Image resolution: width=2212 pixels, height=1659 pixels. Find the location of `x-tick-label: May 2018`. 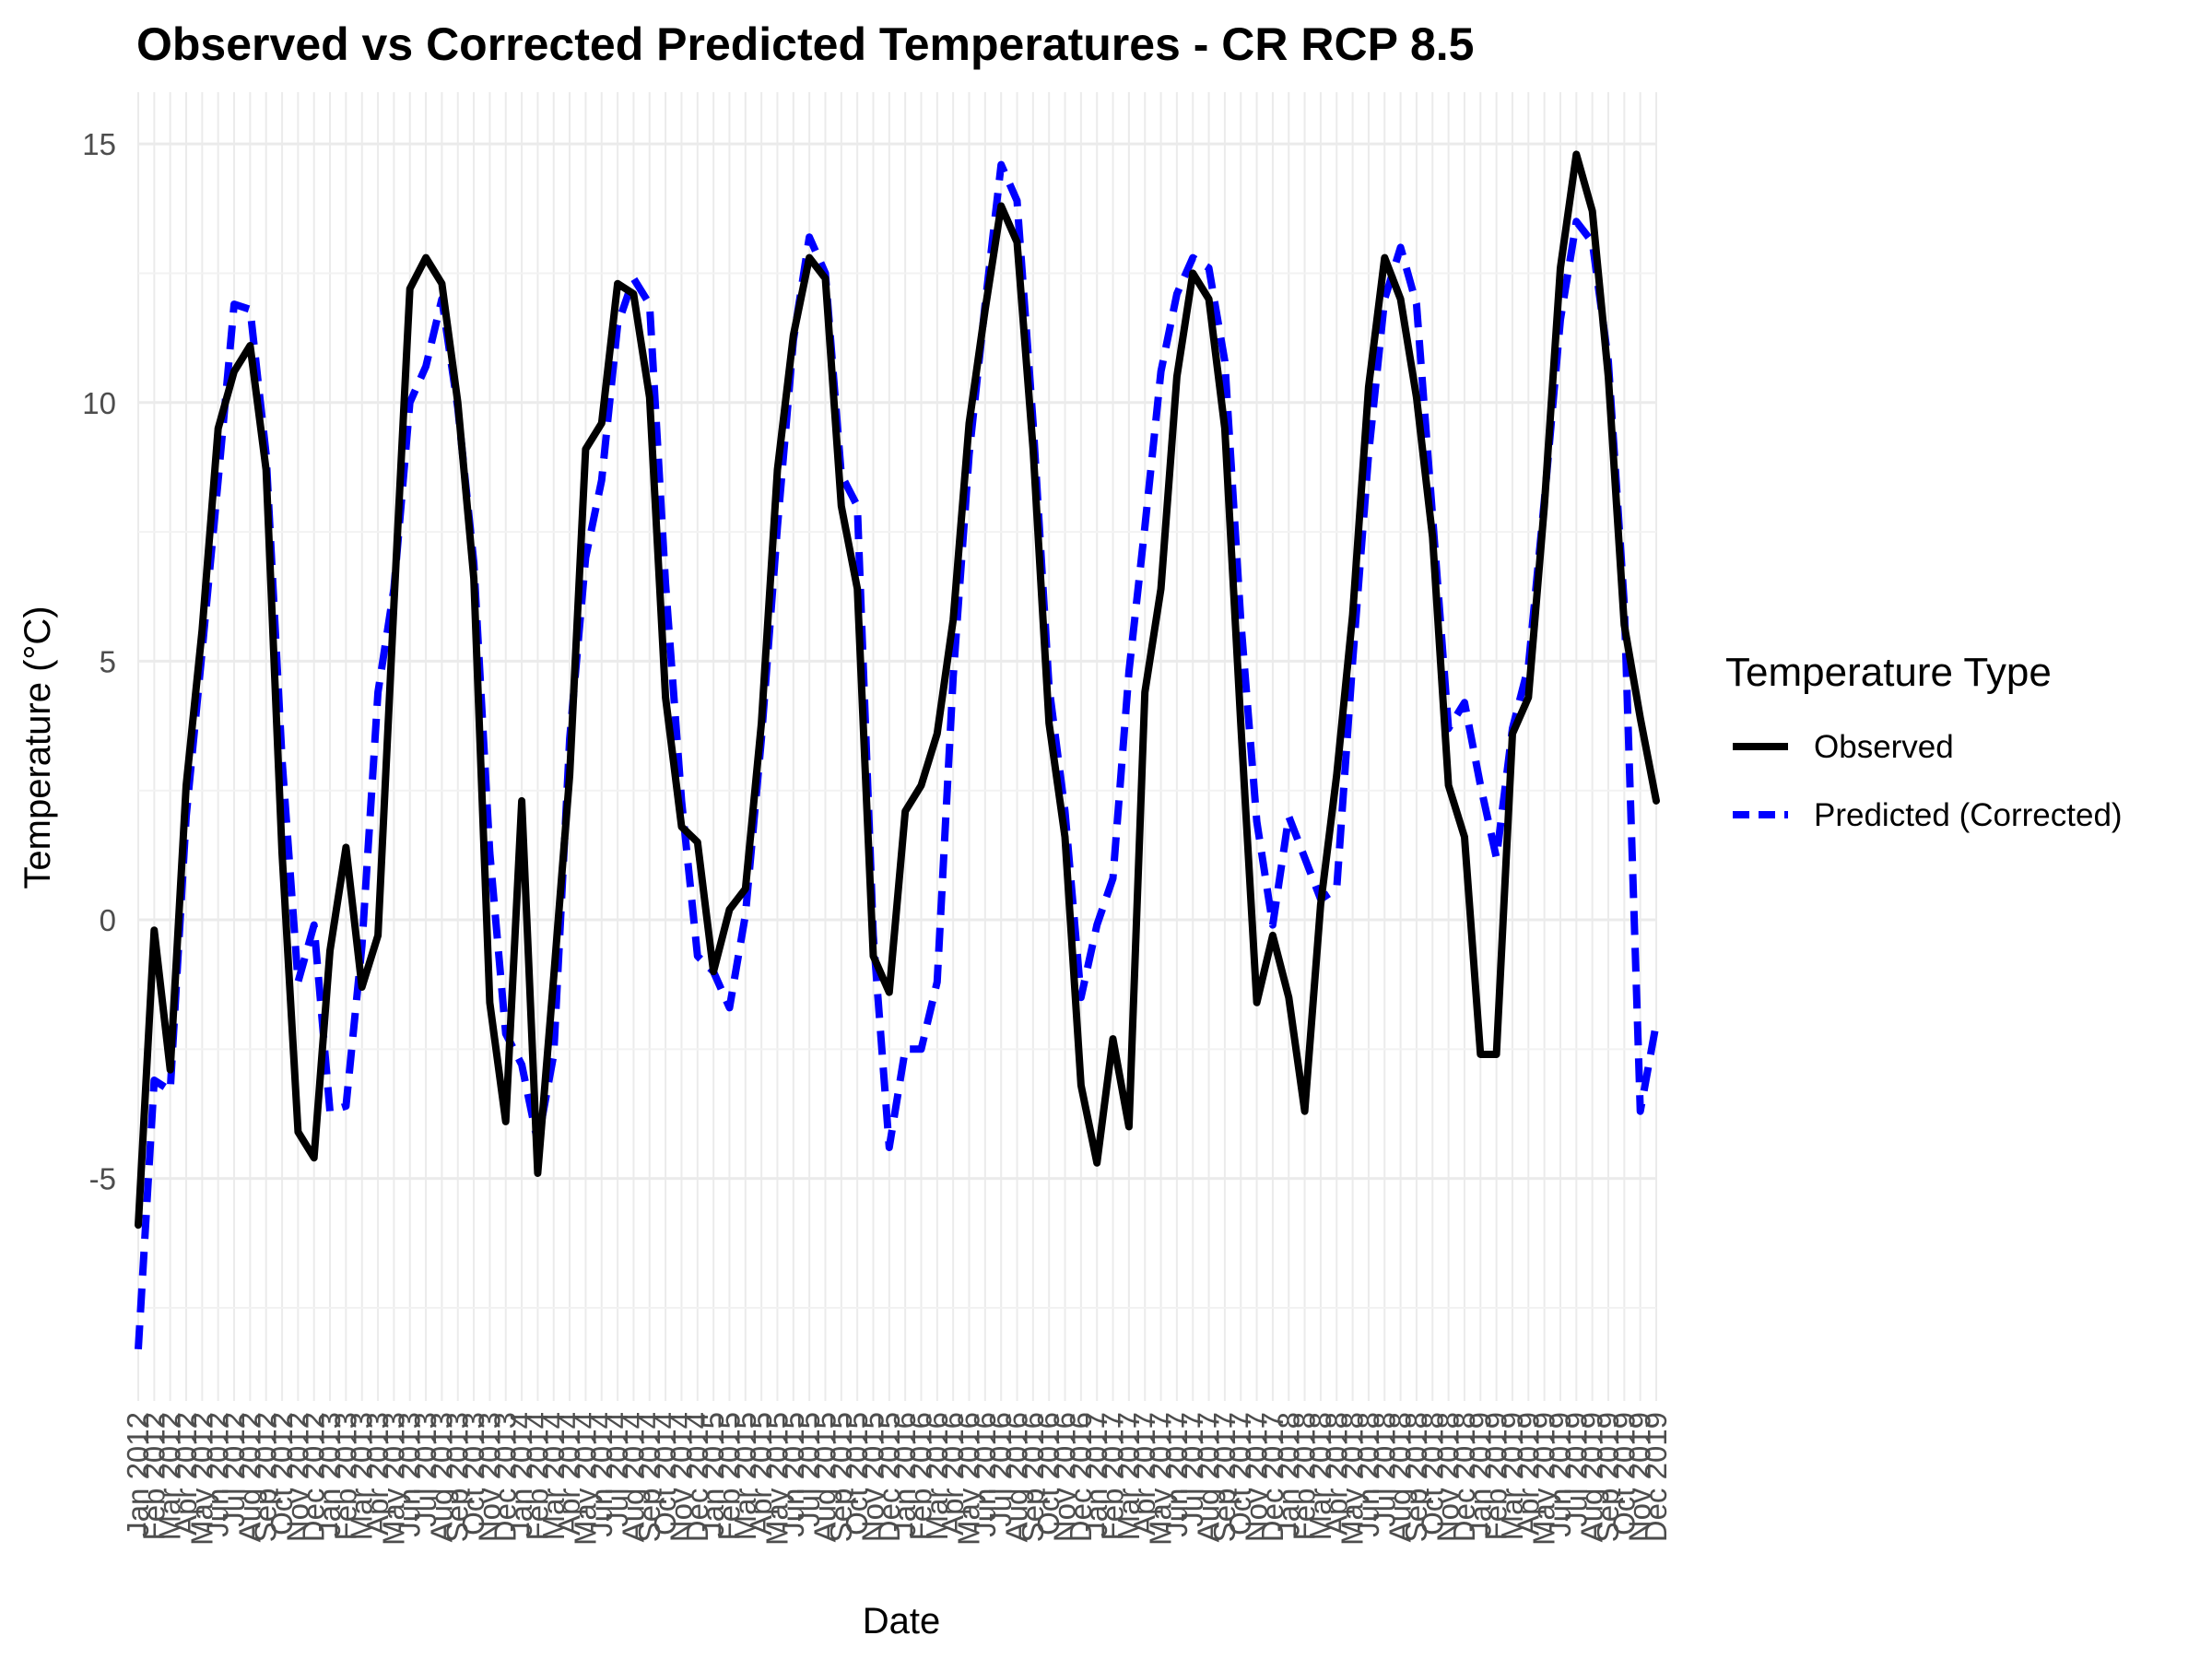

x-tick-label: May 2018 is located at coordinates (1352, 1479).